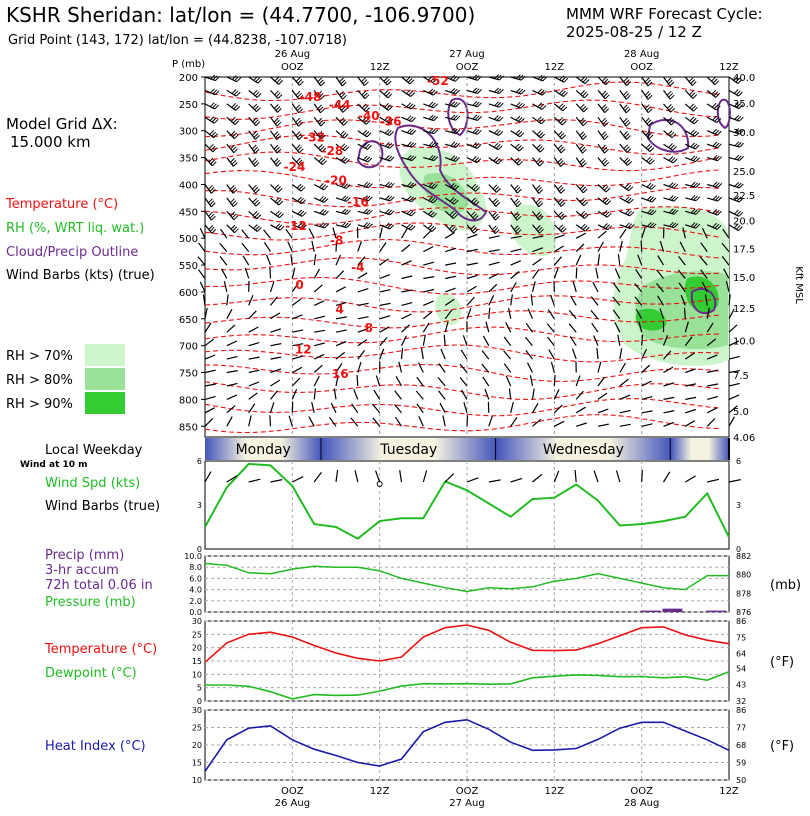  Describe the element at coordinates (195, 567) in the screenshot. I see `y-tick-label: 8.0` at that location.